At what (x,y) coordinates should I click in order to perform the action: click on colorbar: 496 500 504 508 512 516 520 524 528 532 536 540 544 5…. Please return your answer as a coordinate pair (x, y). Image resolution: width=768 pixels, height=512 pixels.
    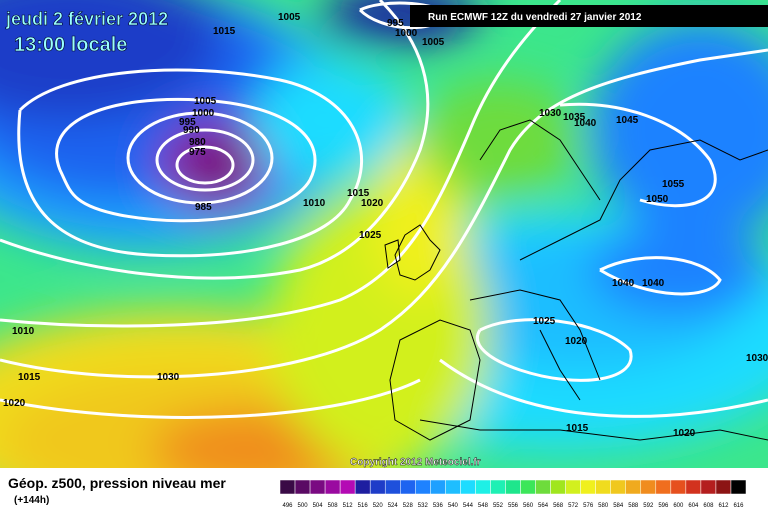
    Looking at the image, I should click on (513, 494).